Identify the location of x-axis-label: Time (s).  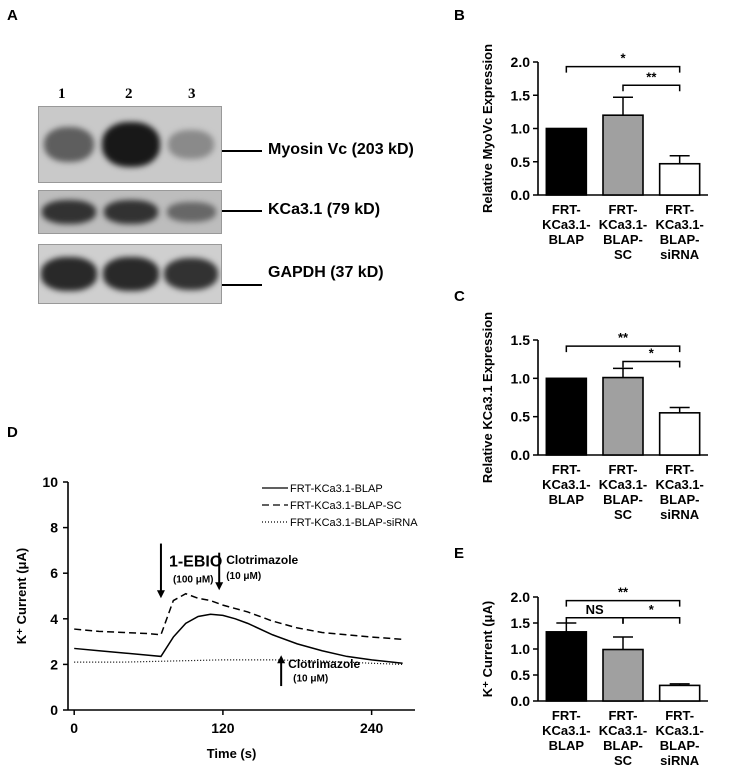
(232, 753).